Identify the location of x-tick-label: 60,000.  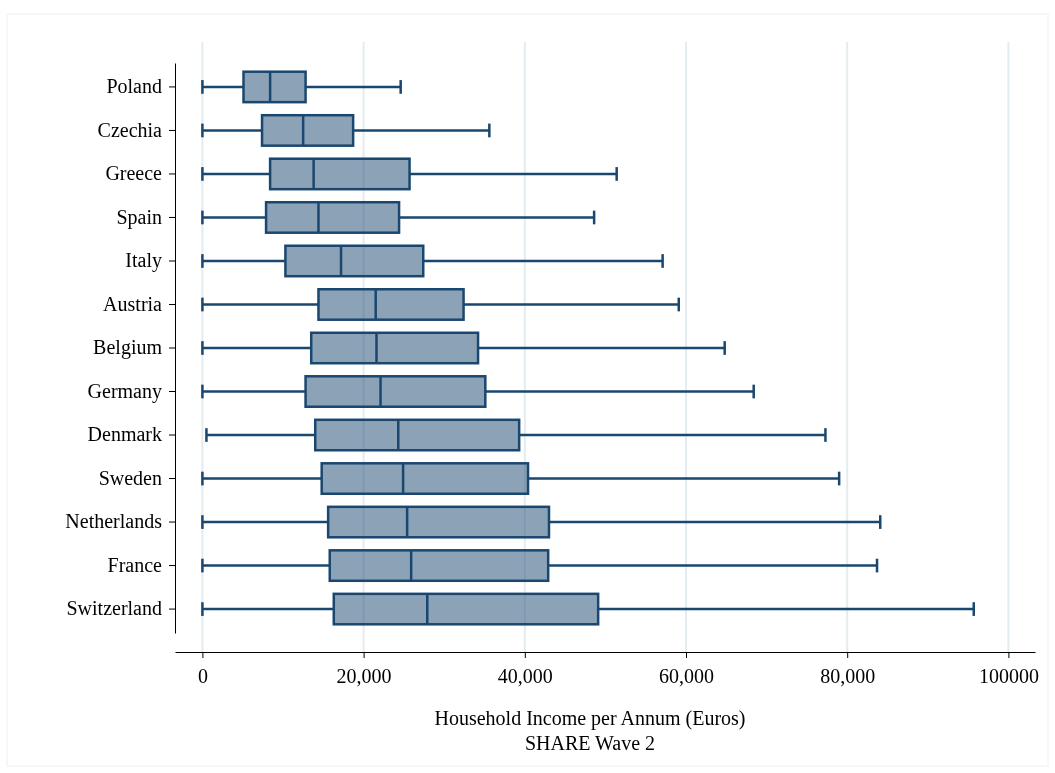
(686, 676).